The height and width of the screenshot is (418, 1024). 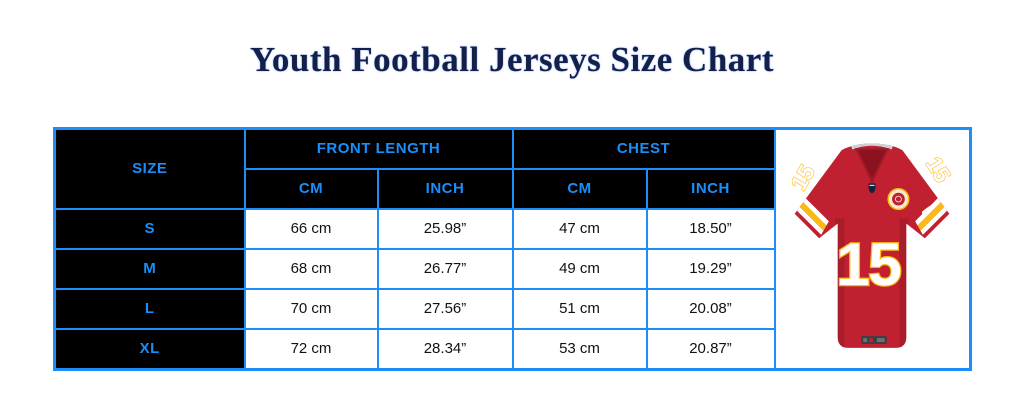 What do you see at coordinates (149, 308) in the screenshot?
I see `size-cell: L` at bounding box center [149, 308].